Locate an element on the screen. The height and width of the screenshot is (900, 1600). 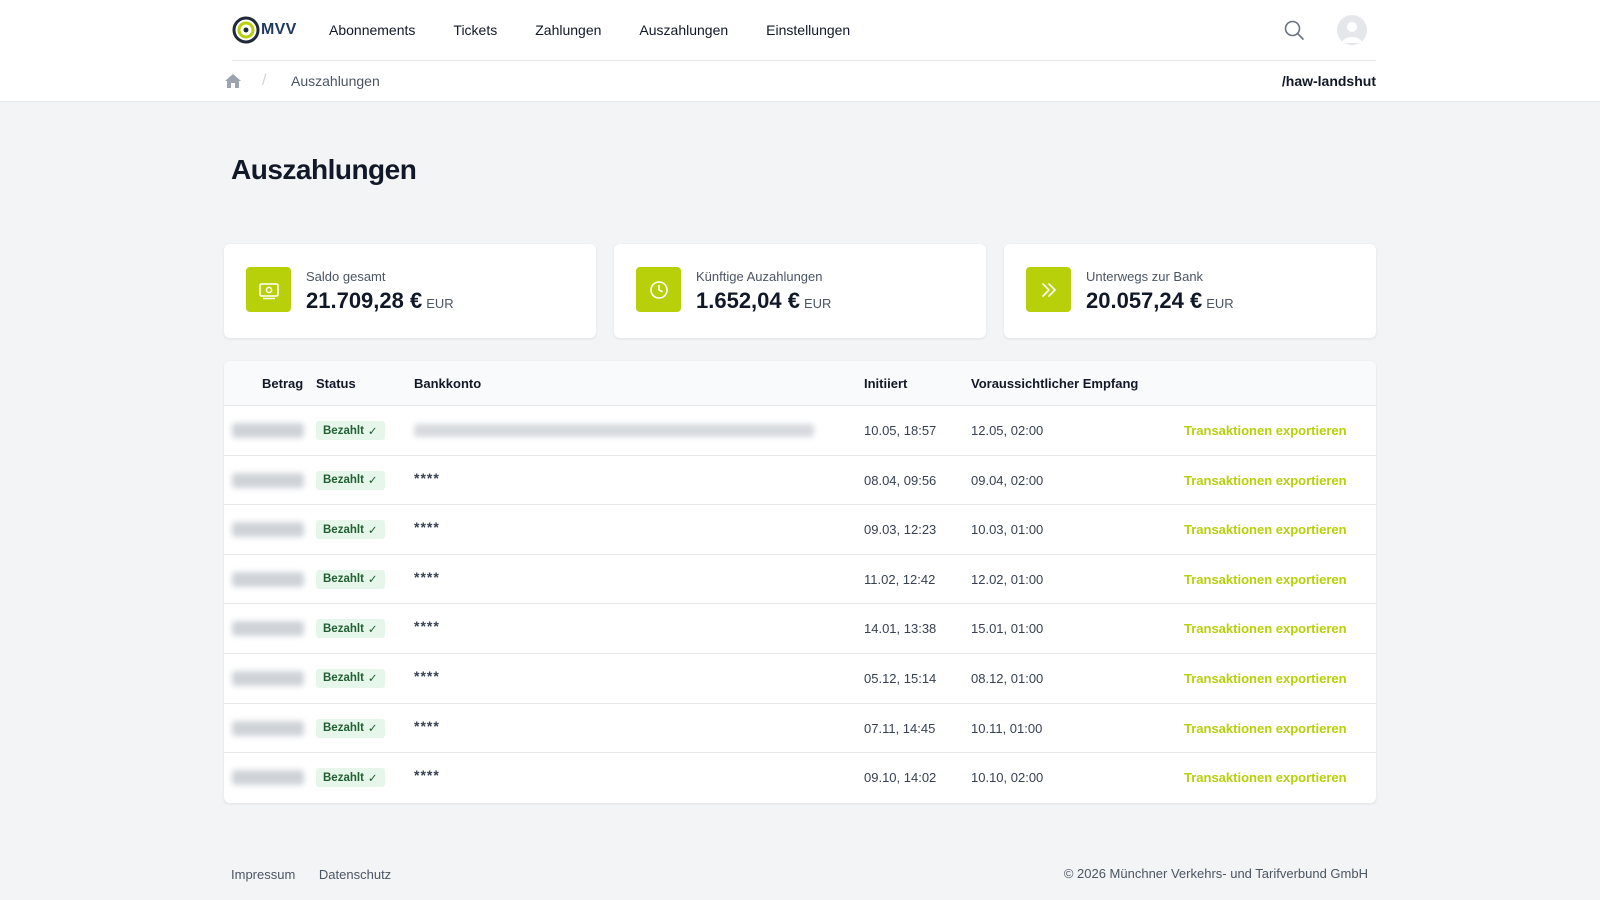
mvv-logo: MVV is located at coordinates (264, 30).